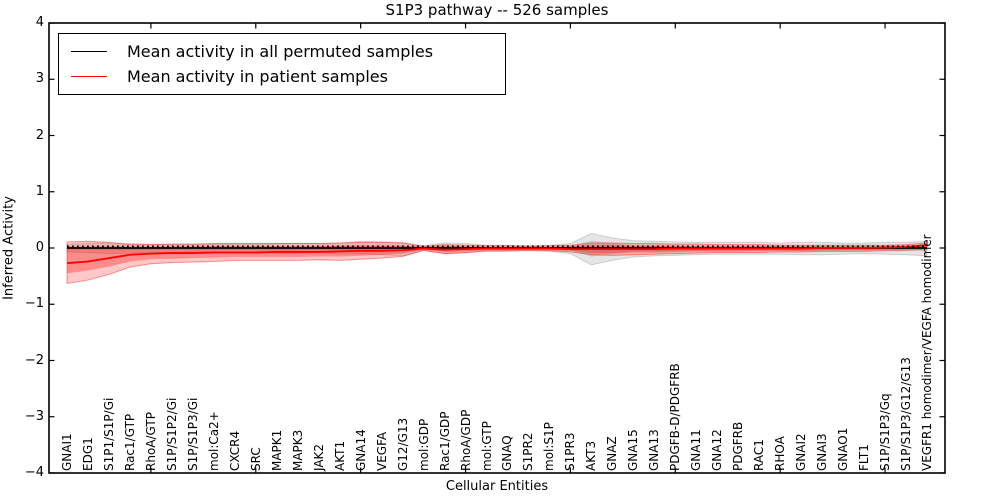  Describe the element at coordinates (497, 486) in the screenshot. I see `x-axis-label: Cellular Entities` at that location.